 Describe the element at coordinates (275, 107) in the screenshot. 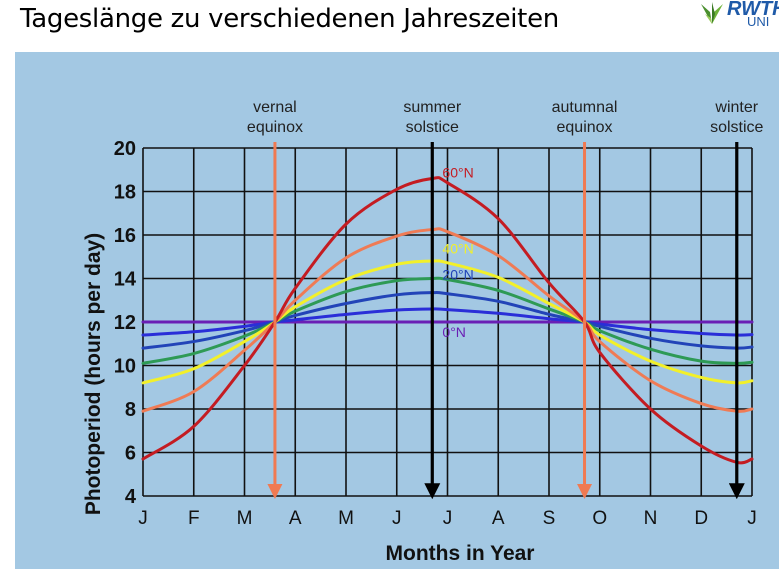

I see `event-label: vernal` at that location.